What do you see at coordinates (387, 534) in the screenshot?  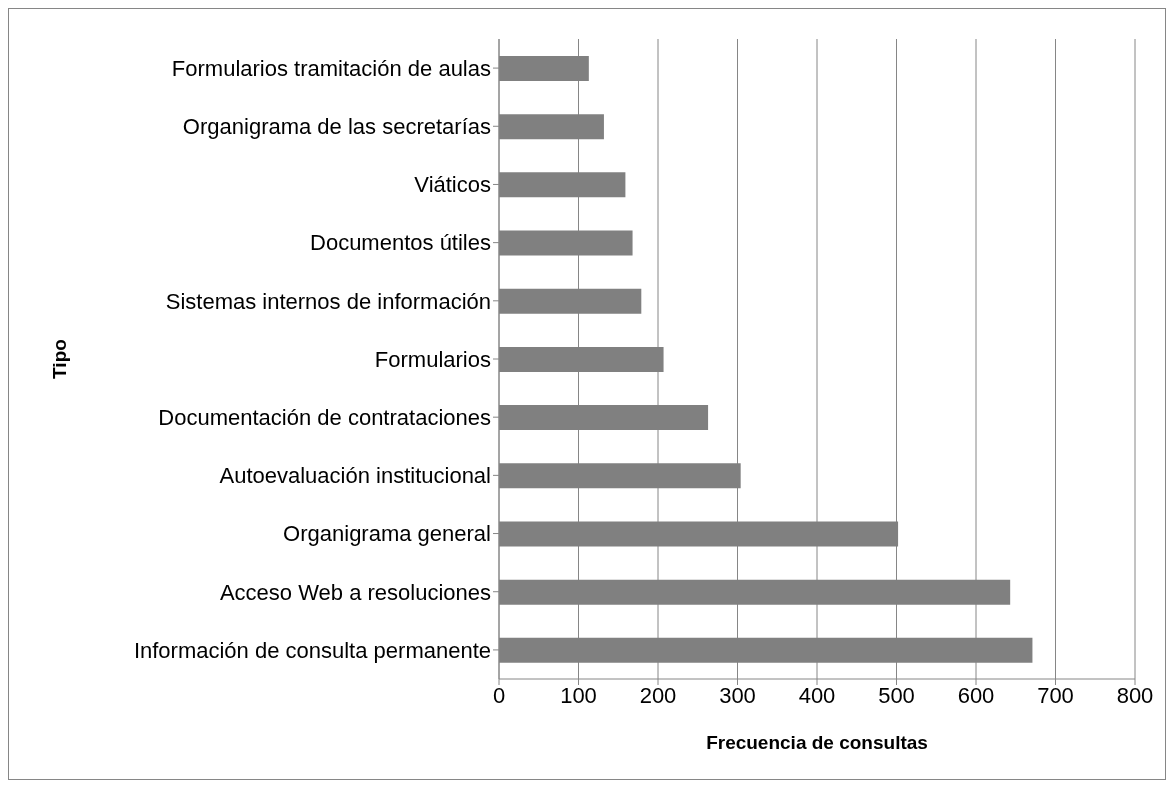 I see `y-tick-label: Organigrama general` at bounding box center [387, 534].